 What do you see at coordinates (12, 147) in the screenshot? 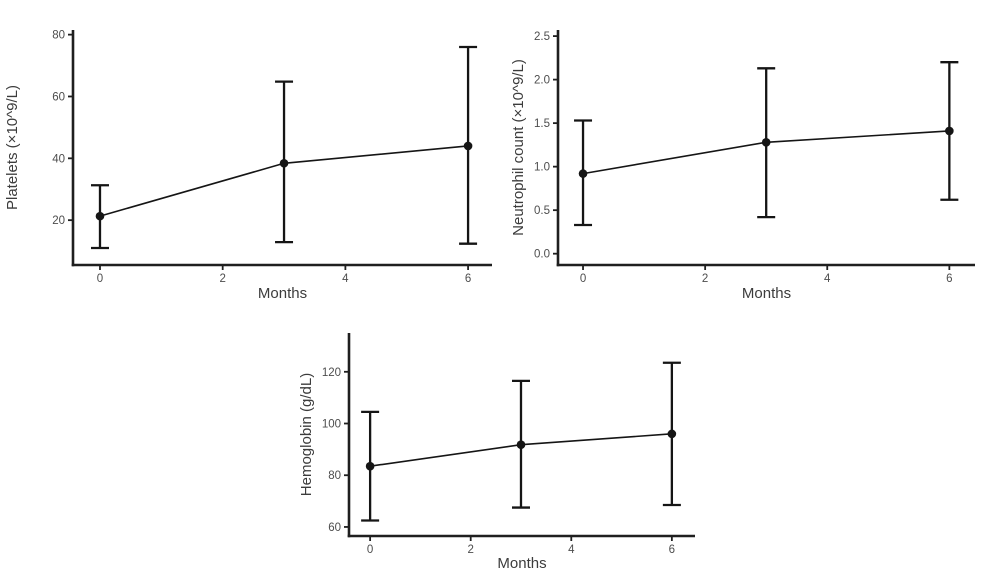
I see `y-axis-title: Platelets (×10^9/L)` at bounding box center [12, 147].